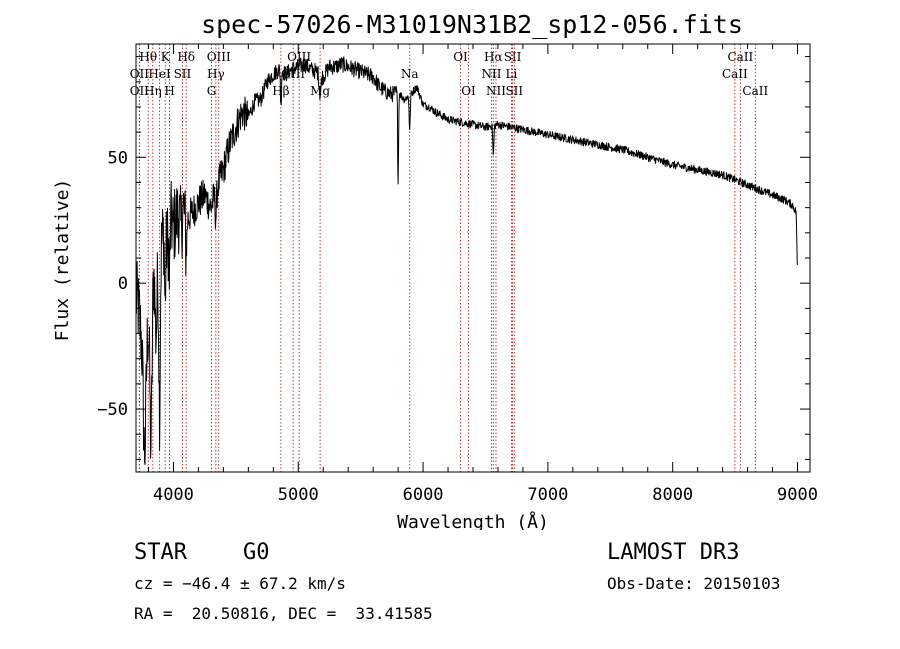 This screenshot has height=649, width=900. Describe the element at coordinates (159, 74) in the screenshot. I see `spectral-line-label: HeI` at that location.